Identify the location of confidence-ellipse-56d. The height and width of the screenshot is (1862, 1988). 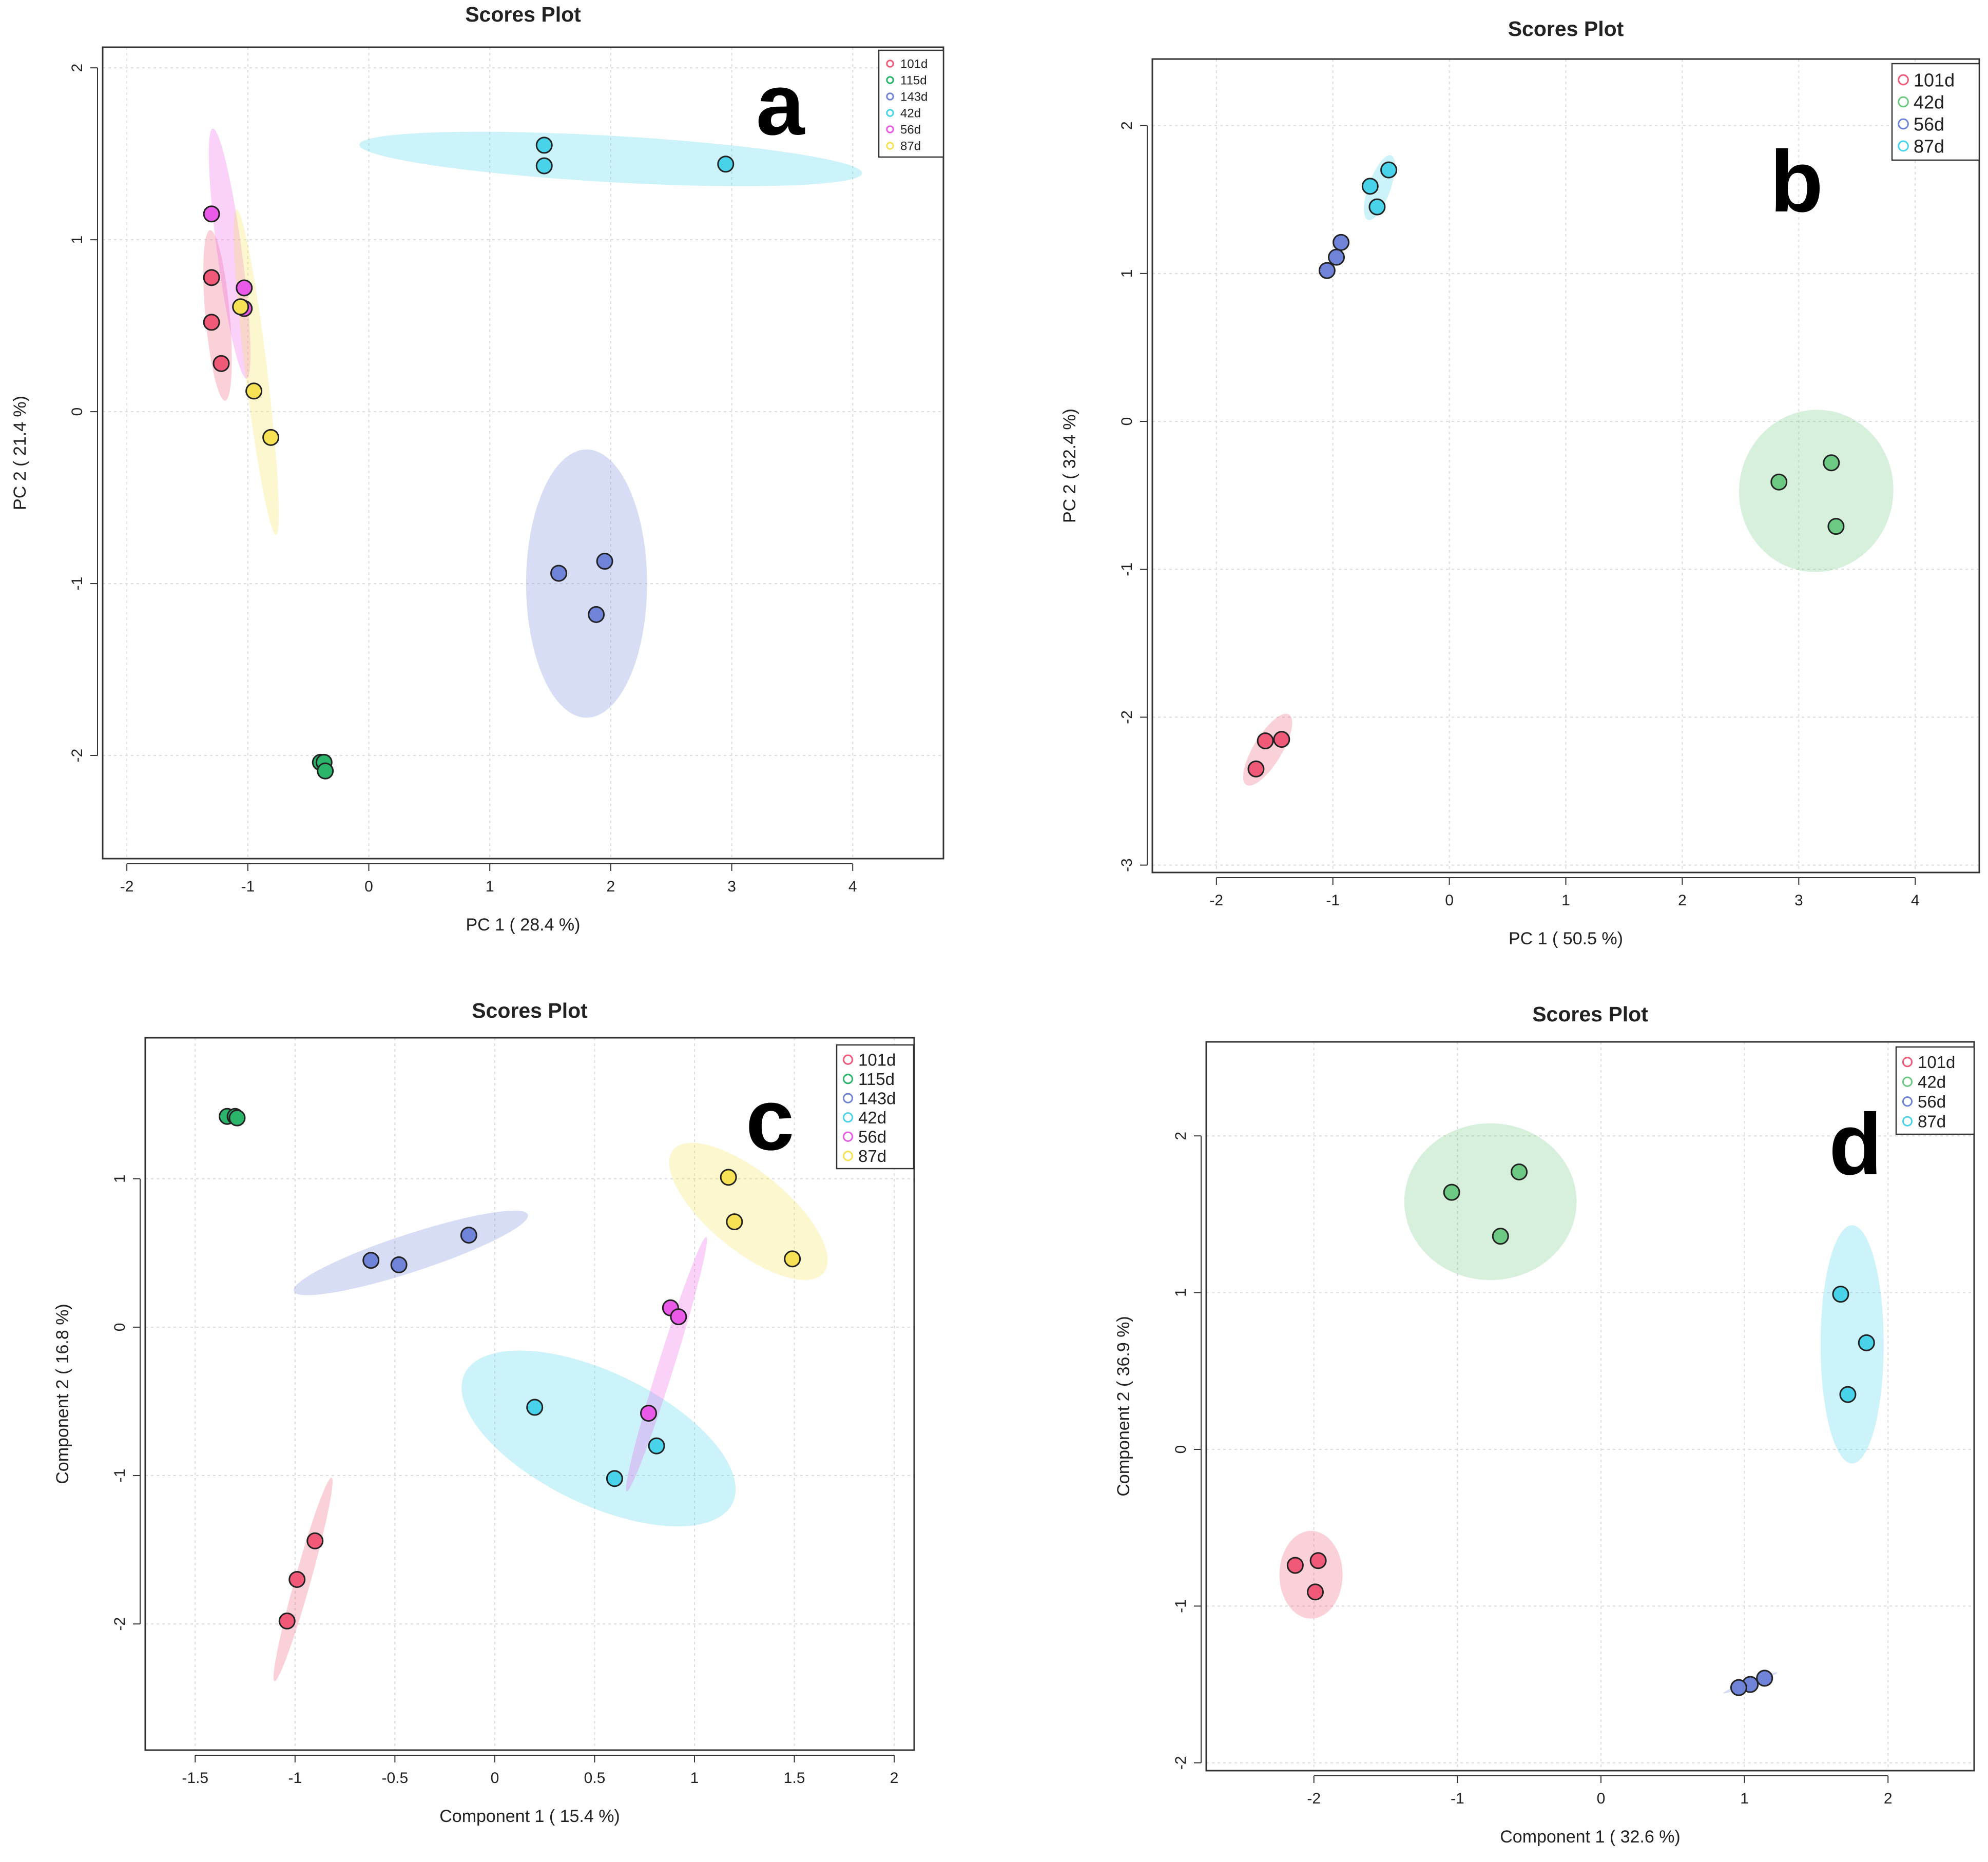
(666, 1364).